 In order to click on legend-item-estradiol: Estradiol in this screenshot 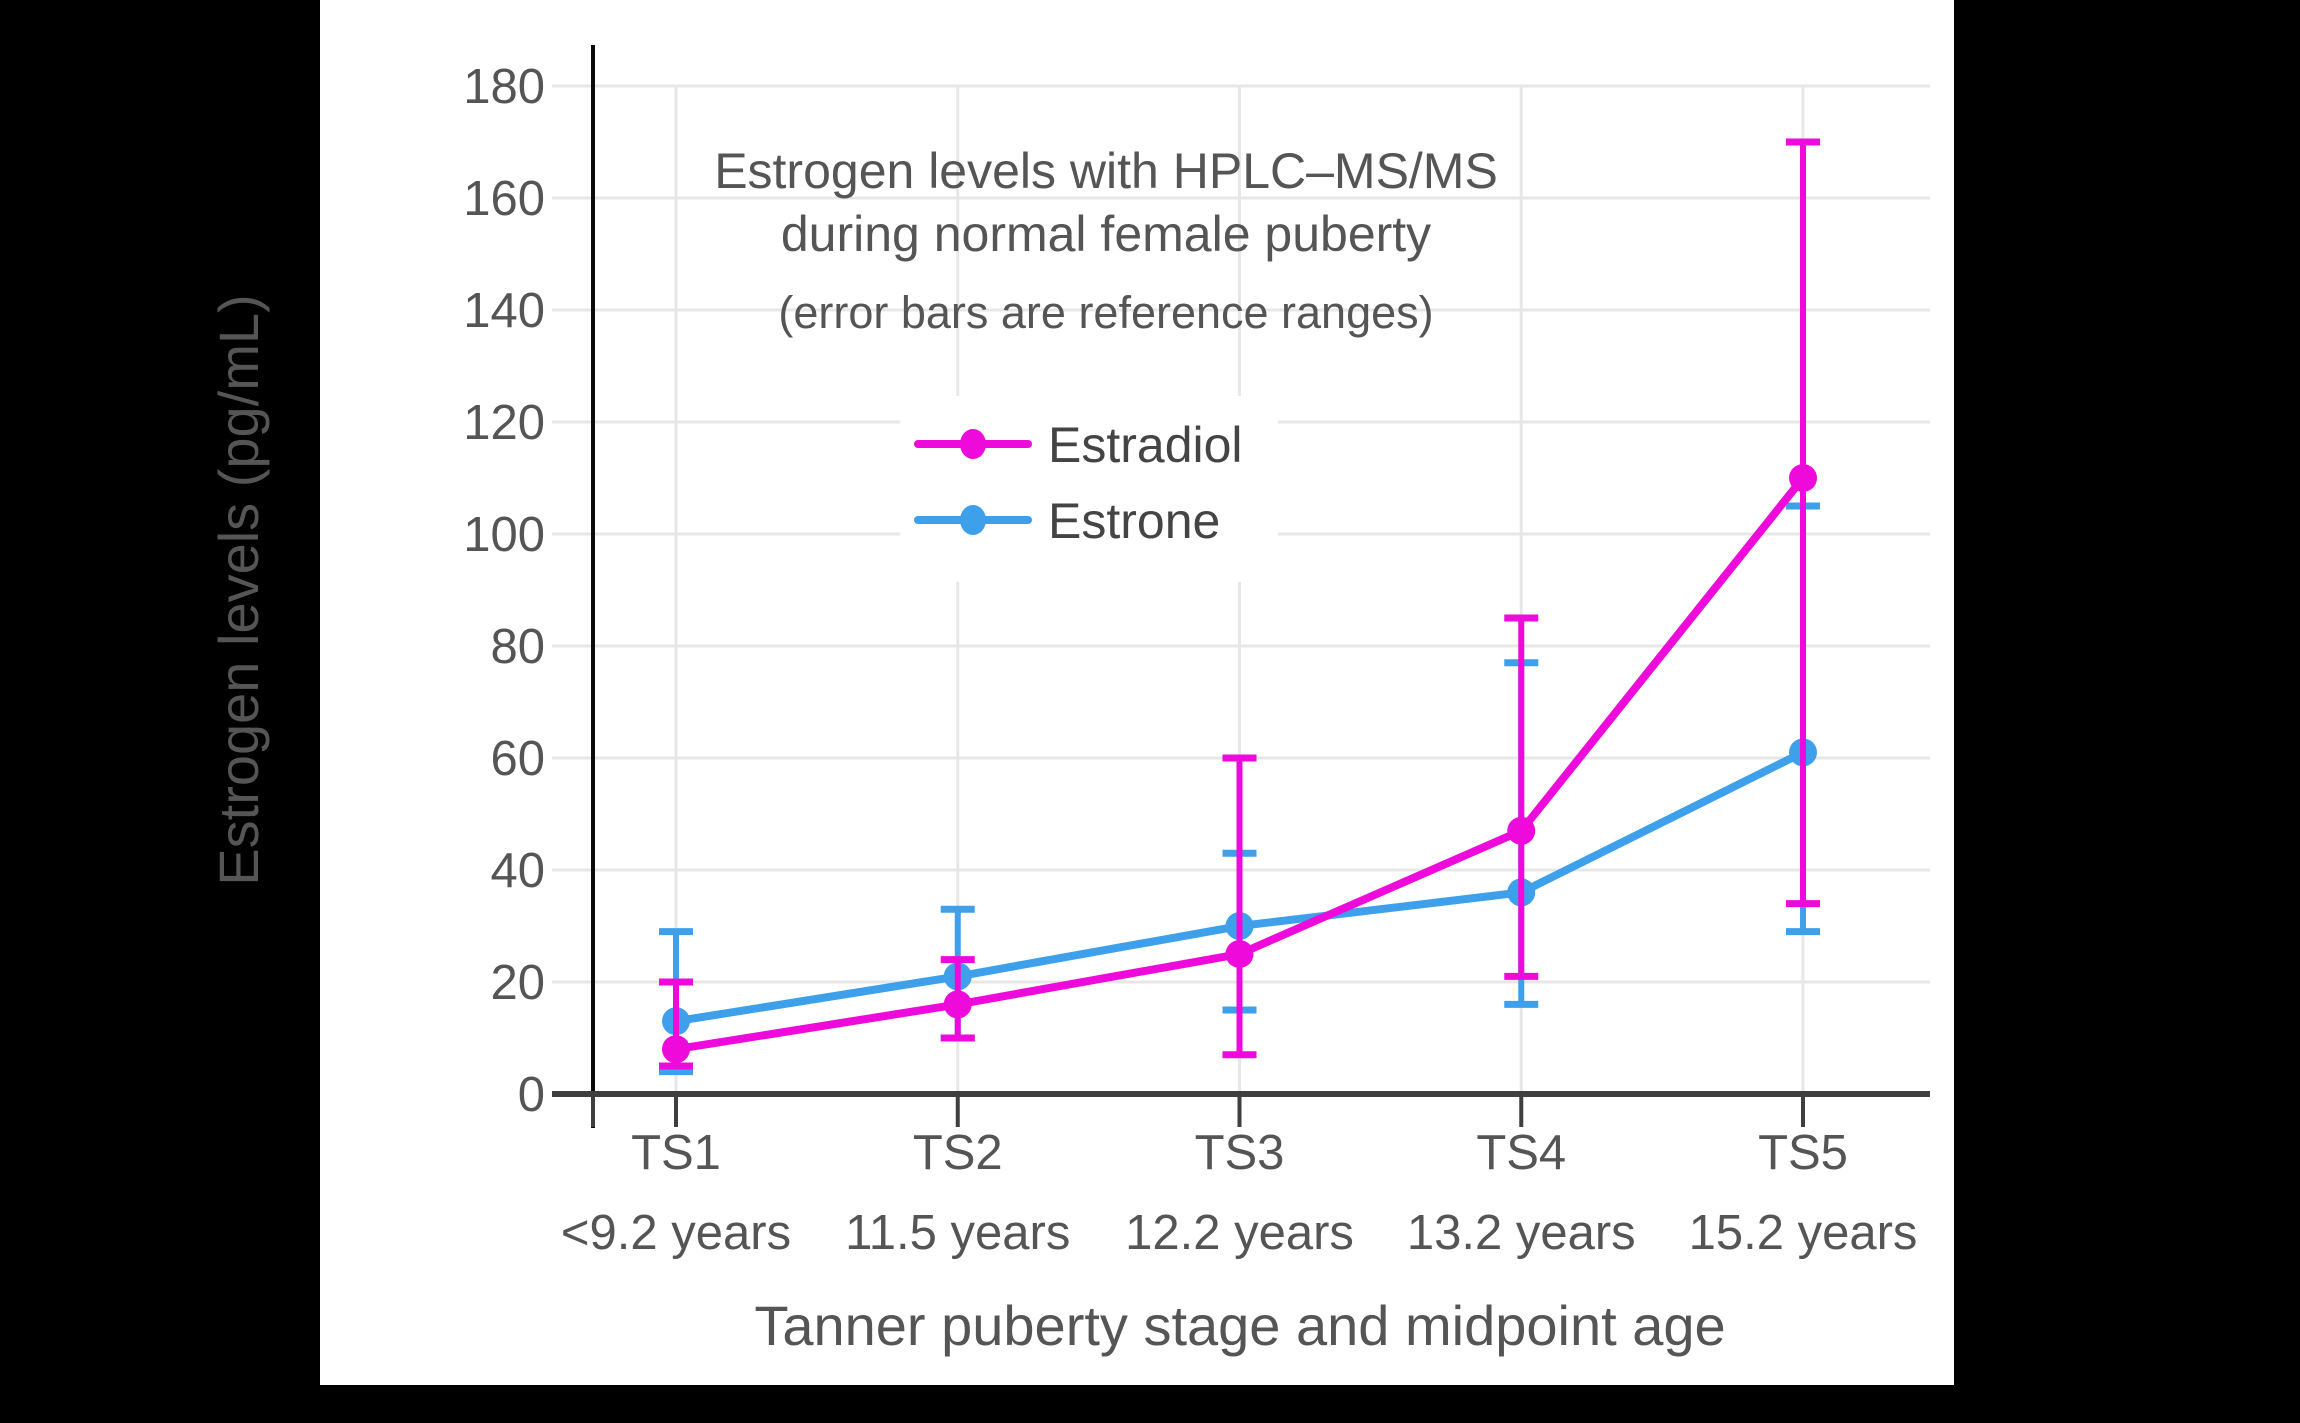, I will do `click(1078, 445)`.